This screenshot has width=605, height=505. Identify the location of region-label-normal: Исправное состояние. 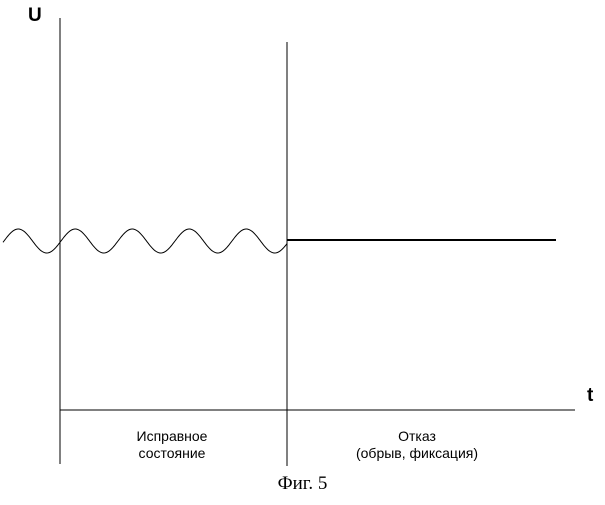
(172, 445).